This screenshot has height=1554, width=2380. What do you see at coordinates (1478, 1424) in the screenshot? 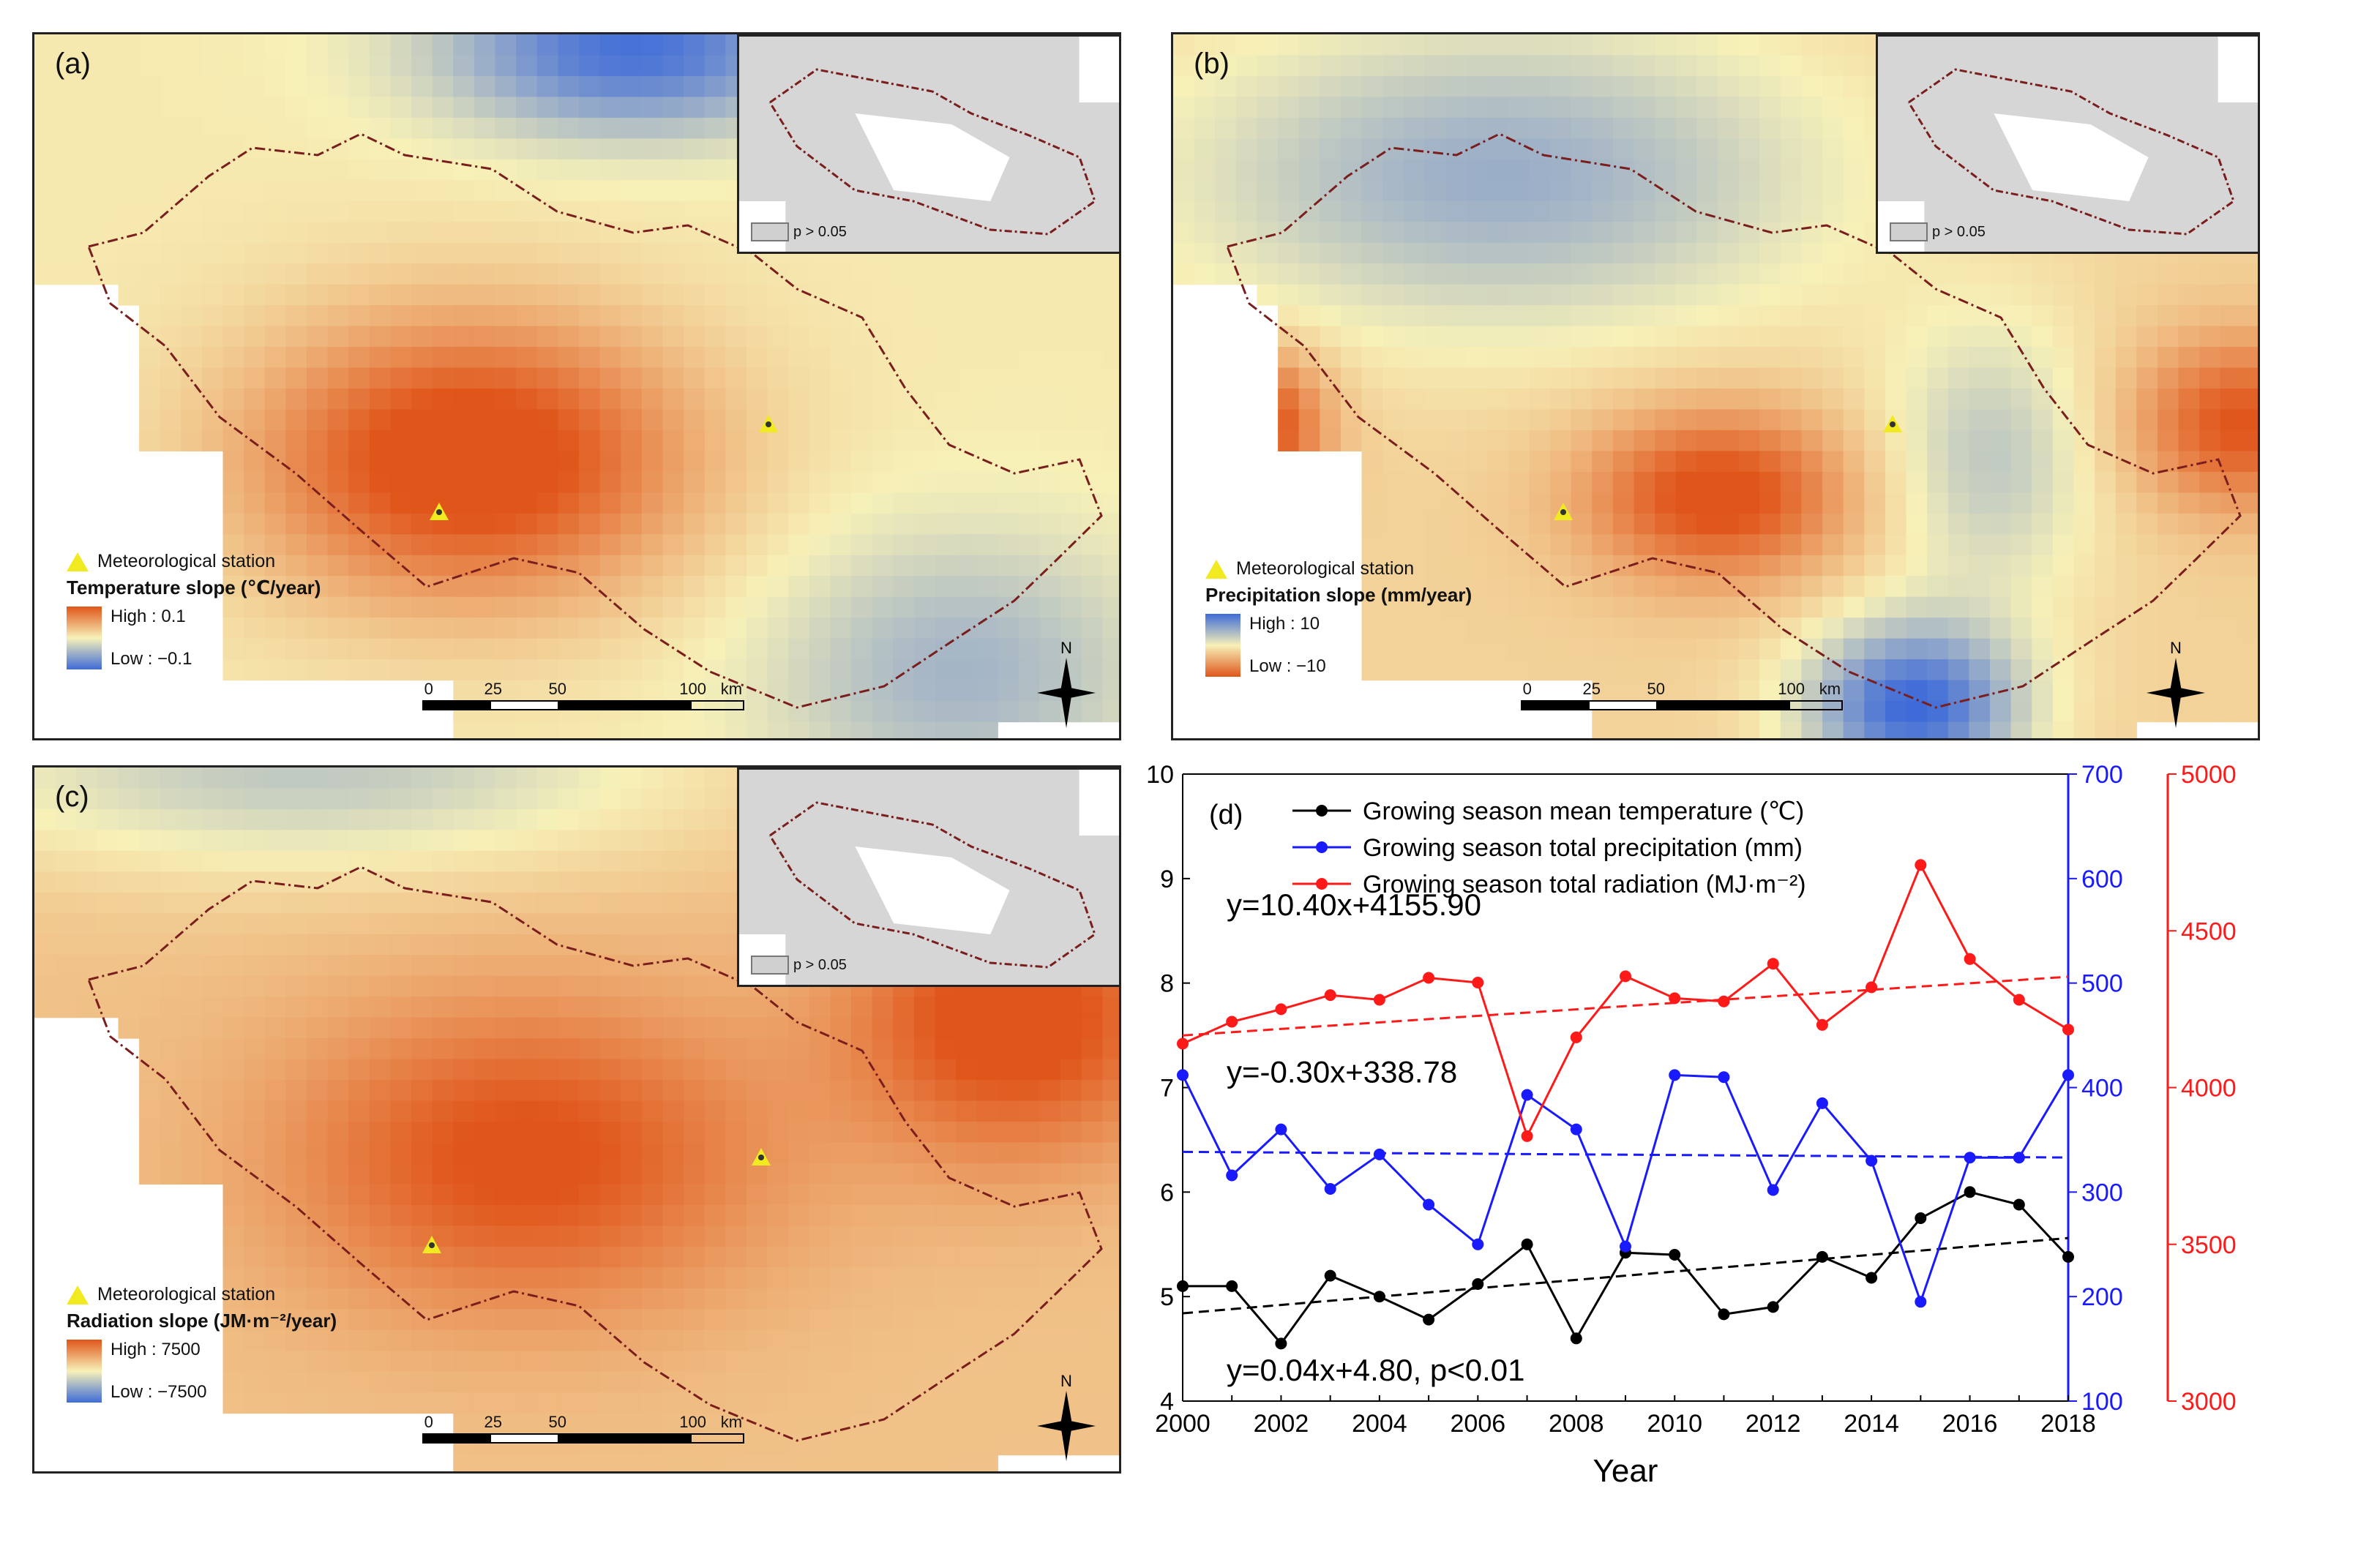
I see `x-tick-label: 2006` at bounding box center [1478, 1424].